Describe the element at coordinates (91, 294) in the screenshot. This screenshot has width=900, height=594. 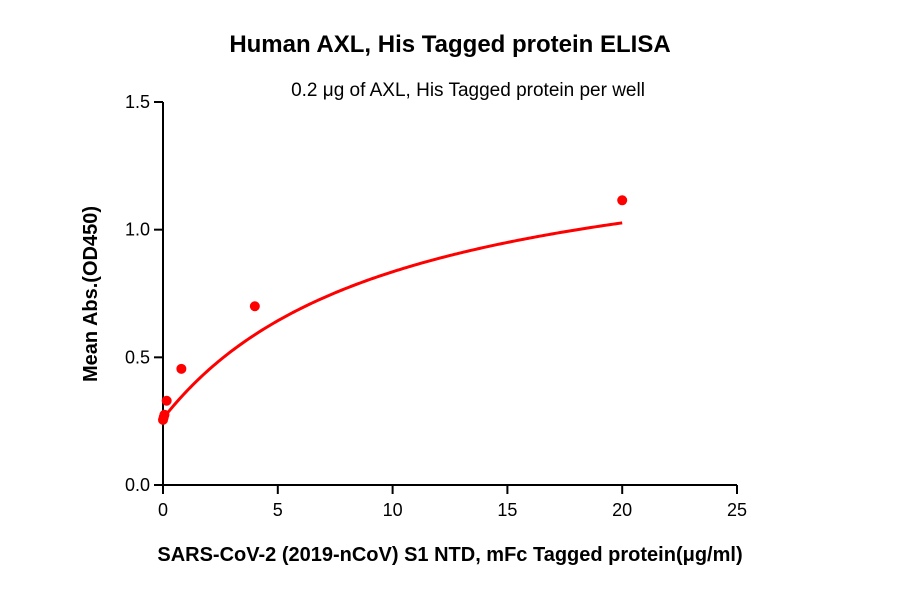
I see `y-axis-label: Mean Abs.(OD450)` at that location.